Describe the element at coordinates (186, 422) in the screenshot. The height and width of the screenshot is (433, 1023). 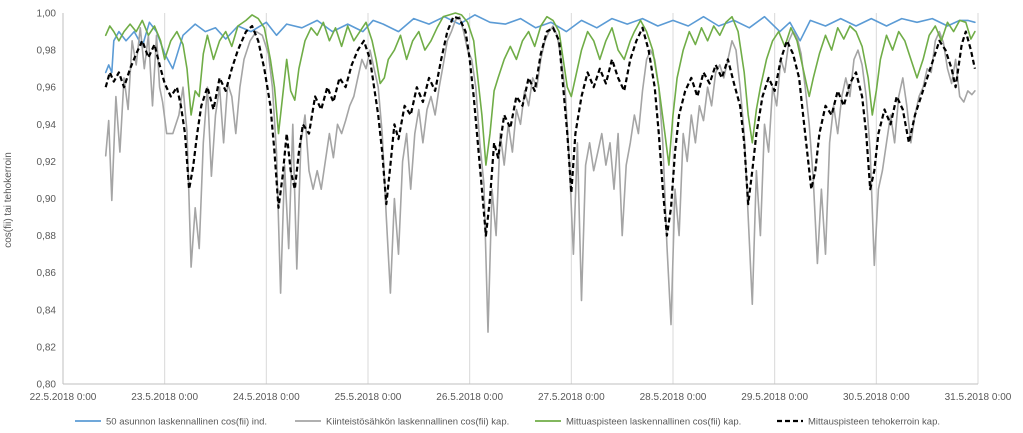
I see `legend-label: 50 asunnon laskennallinen cos(fii) ind.` at that location.